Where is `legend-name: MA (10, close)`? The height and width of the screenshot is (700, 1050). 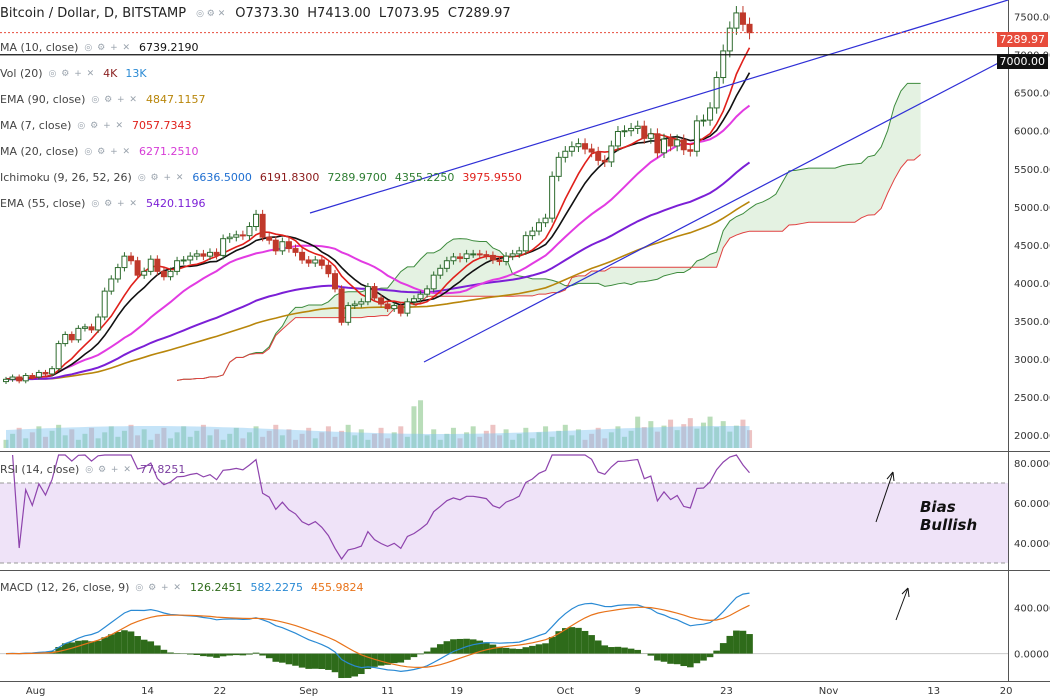 legend-name: MA (10, close) is located at coordinates (39, 47).